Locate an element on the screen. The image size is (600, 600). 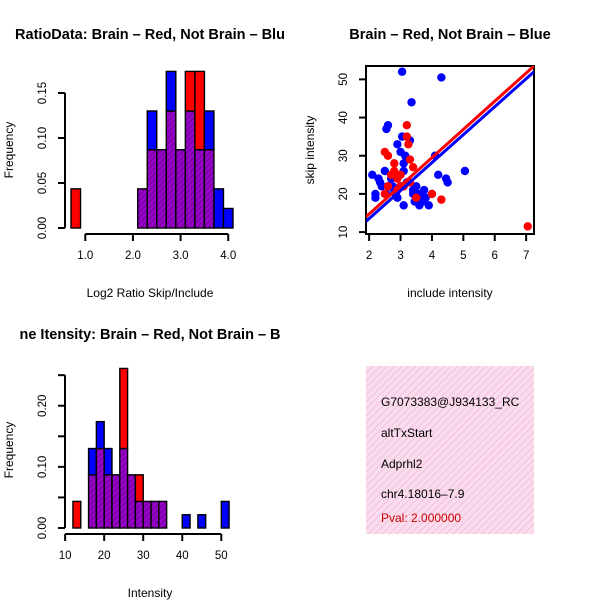
scatter-plot-area is located at coordinates (450, 148).